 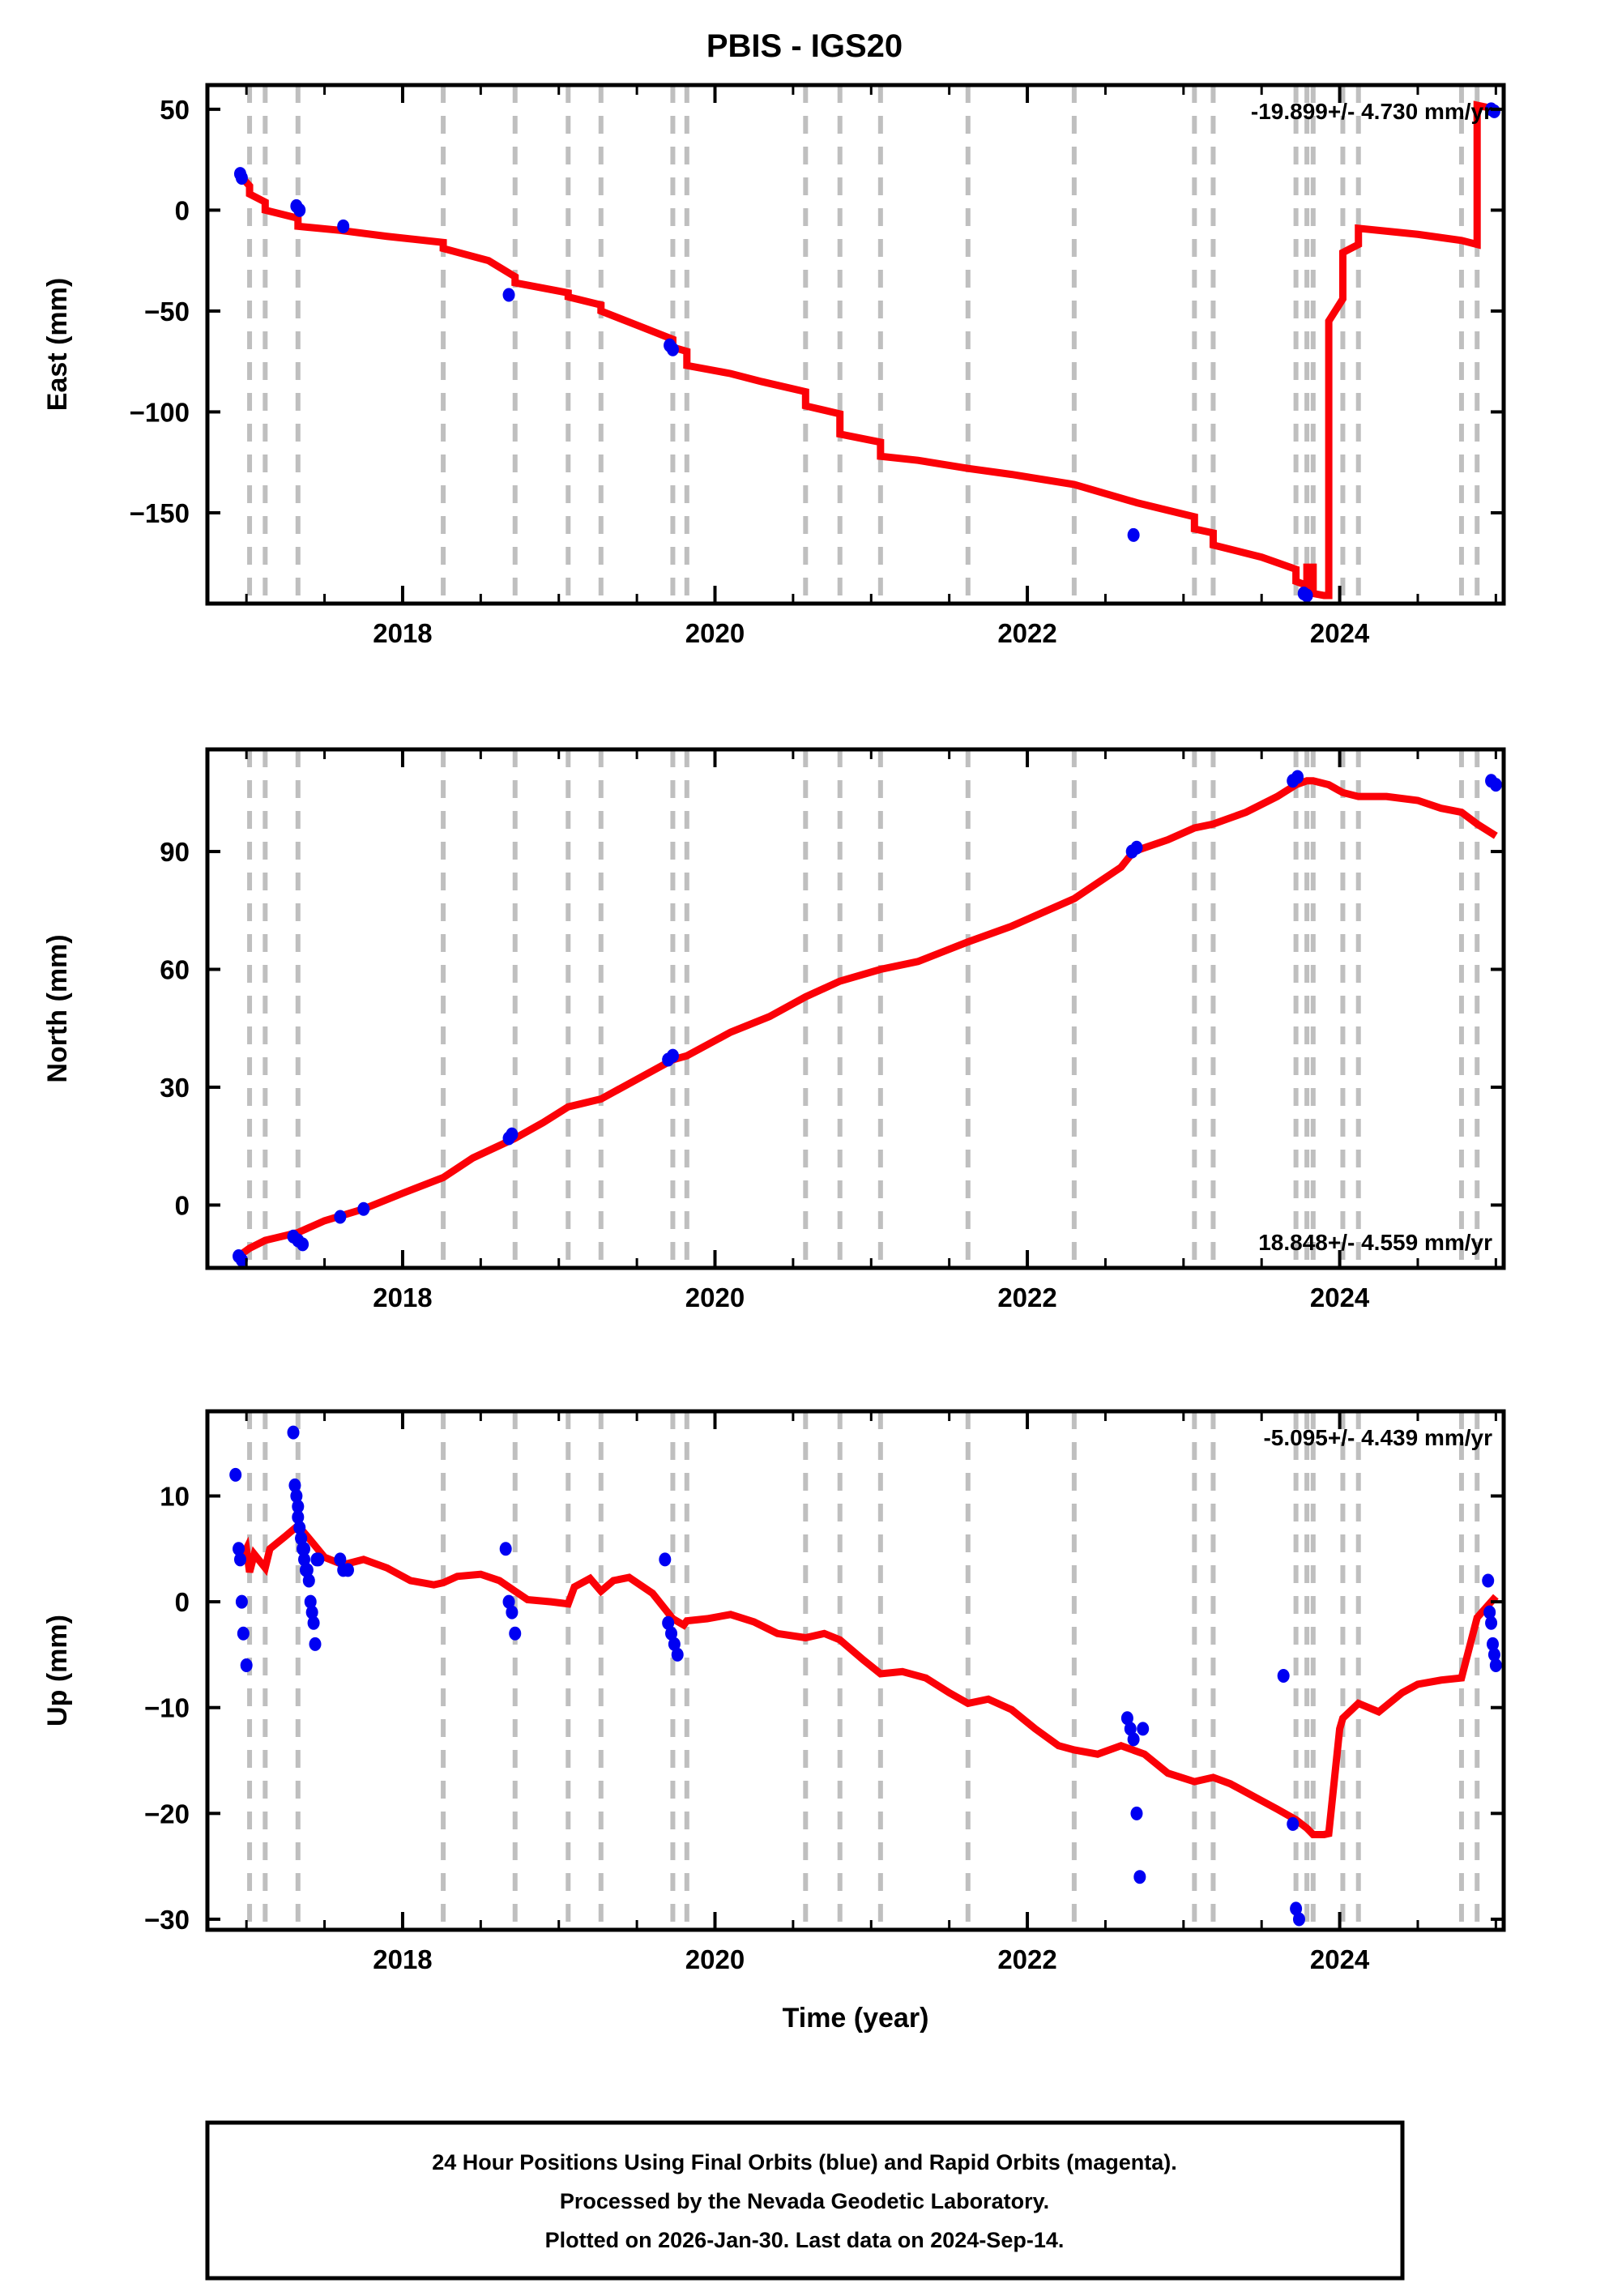 I want to click on y-tick-label: 90, so click(x=175, y=852).